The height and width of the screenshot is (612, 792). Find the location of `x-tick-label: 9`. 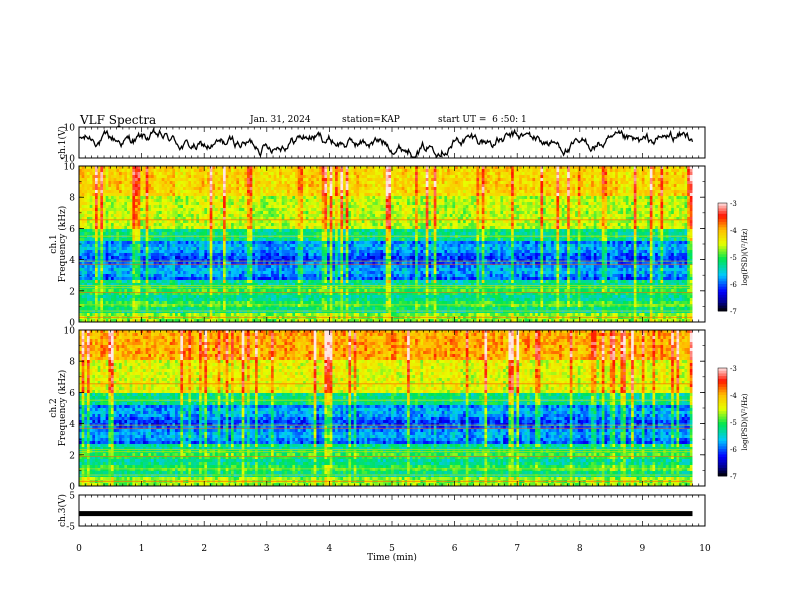

x-tick-label: 9 is located at coordinates (643, 549).